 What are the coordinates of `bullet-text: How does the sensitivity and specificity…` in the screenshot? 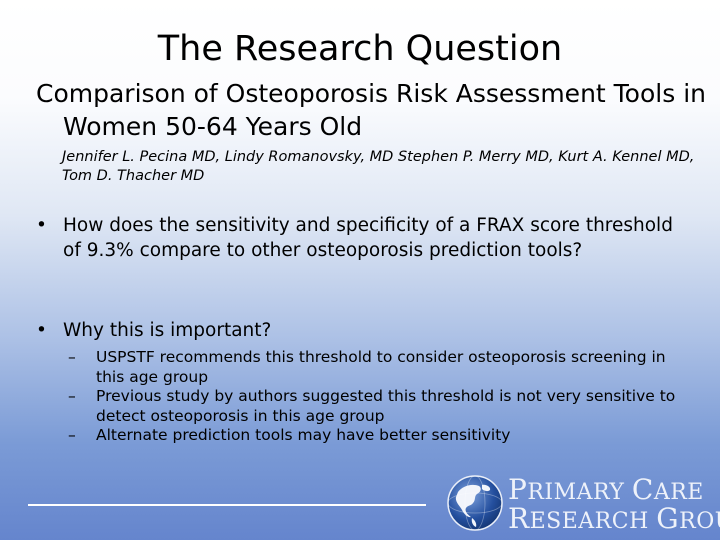 It's located at (368, 238).